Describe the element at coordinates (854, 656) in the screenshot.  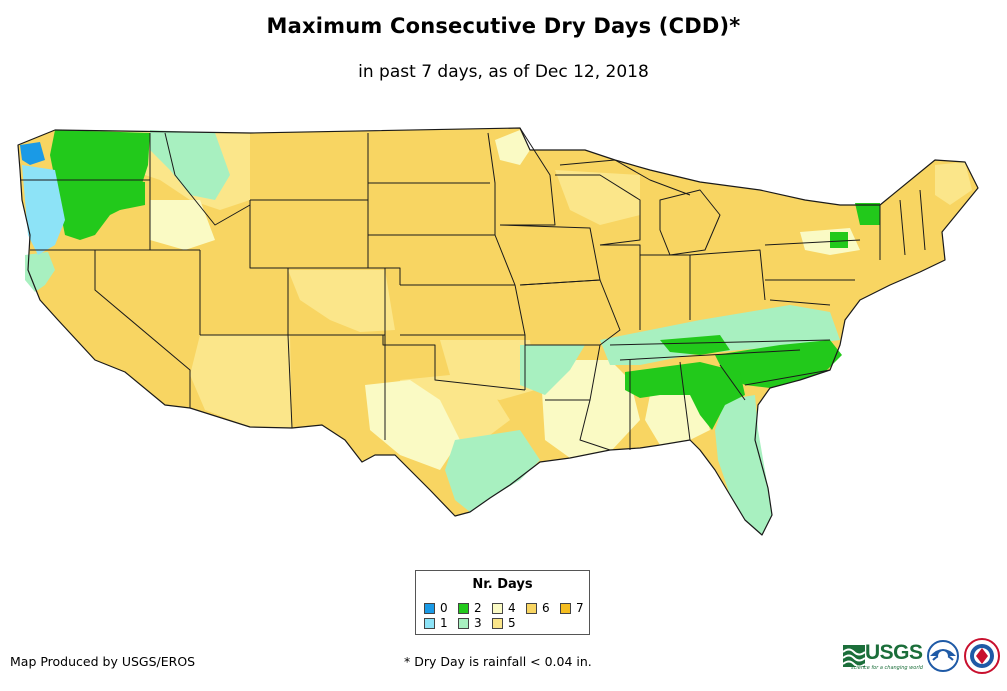
I see `usgs-wave-icon` at that location.